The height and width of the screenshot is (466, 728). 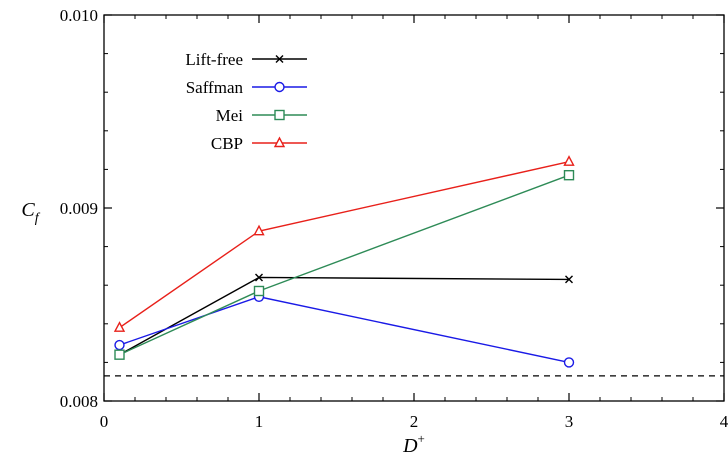 What do you see at coordinates (79, 208) in the screenshot?
I see `y-tick-label: 0.009` at bounding box center [79, 208].